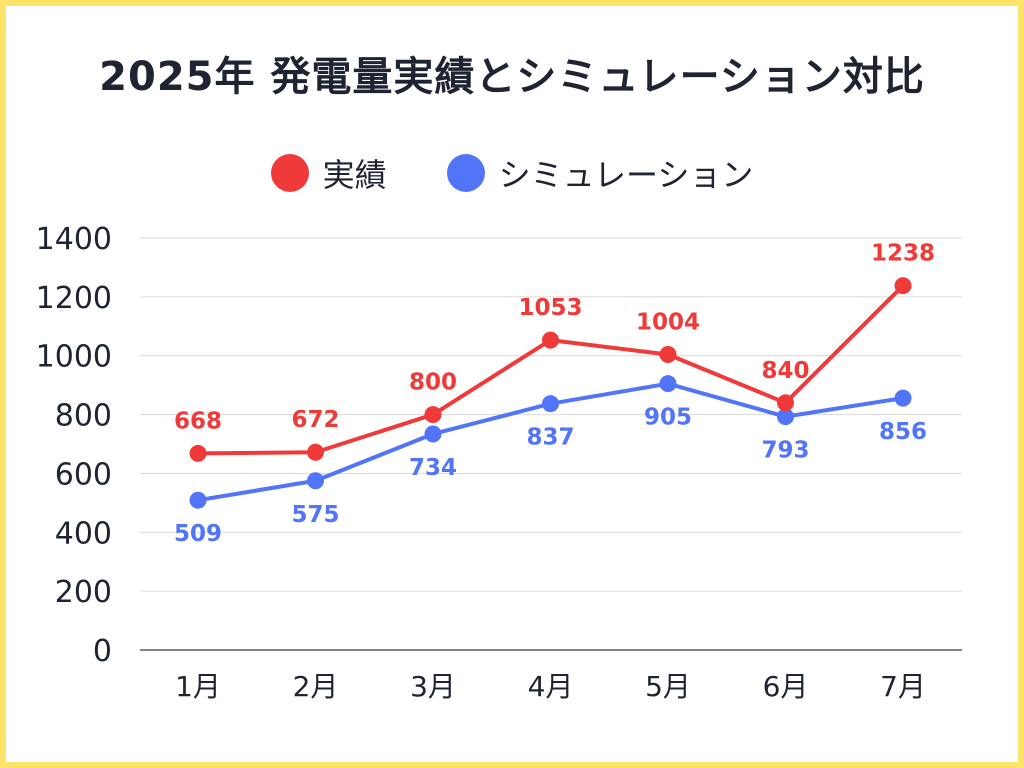 The image size is (1024, 768). What do you see at coordinates (551, 686) in the screenshot?
I see `x-tick-label: 4月` at bounding box center [551, 686].